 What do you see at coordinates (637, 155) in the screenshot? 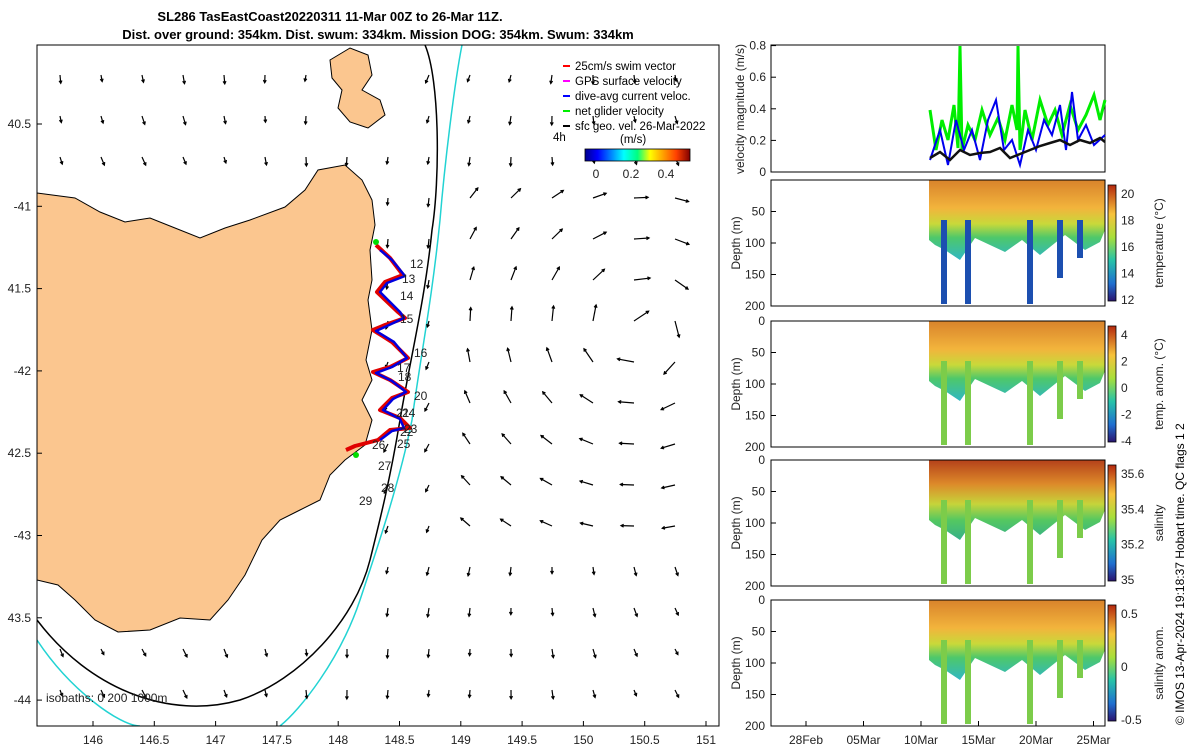
I see `speed-colorbar` at bounding box center [637, 155].